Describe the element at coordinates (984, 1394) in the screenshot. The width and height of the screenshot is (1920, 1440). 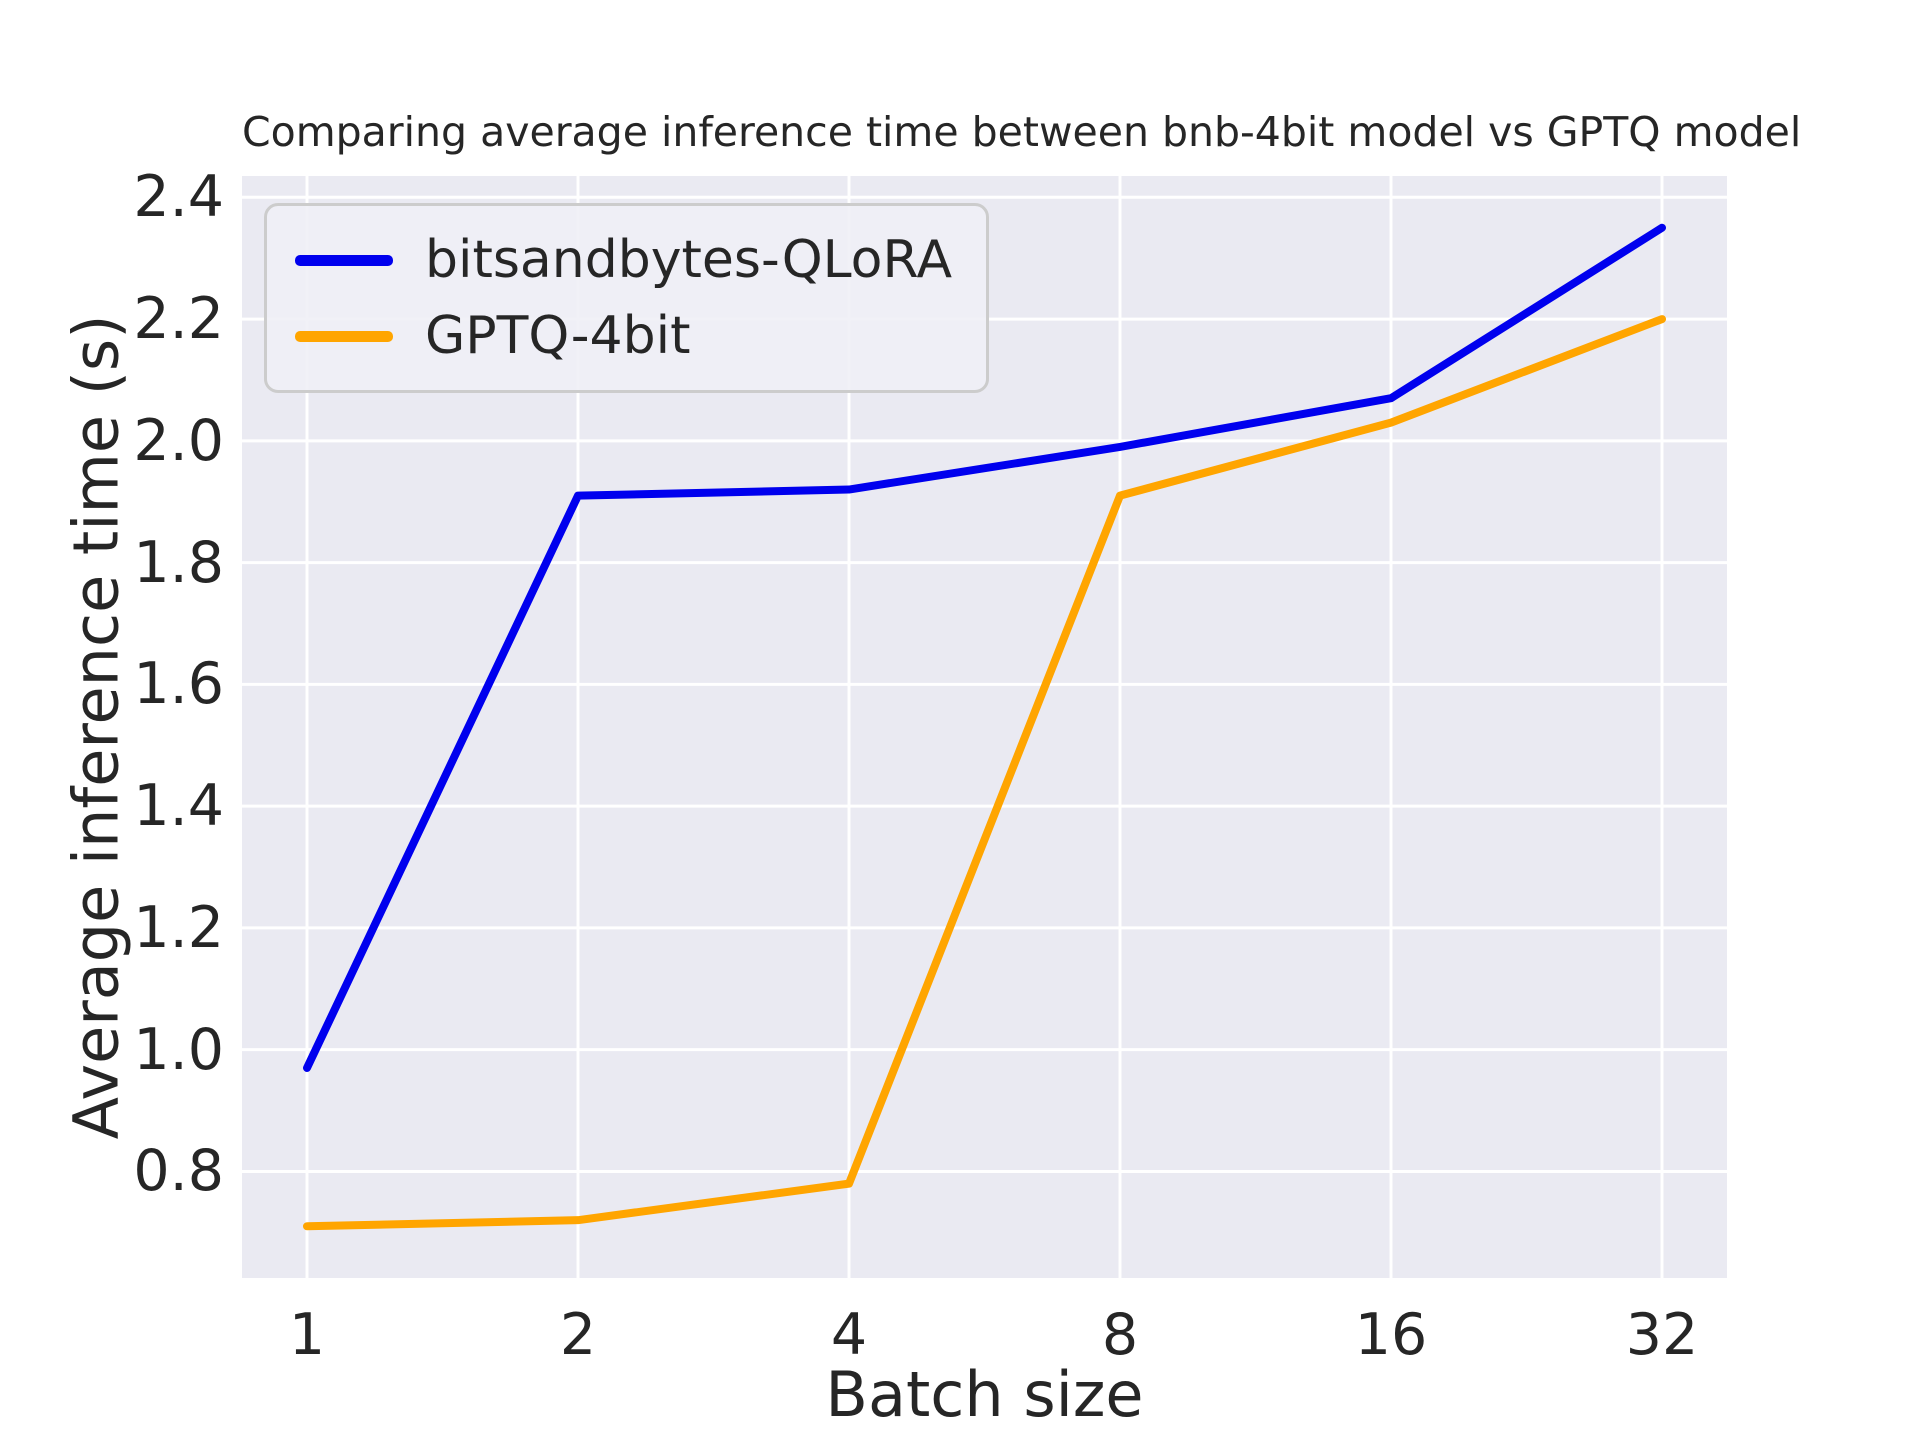
I see `x-axis-label: Batch size` at that location.